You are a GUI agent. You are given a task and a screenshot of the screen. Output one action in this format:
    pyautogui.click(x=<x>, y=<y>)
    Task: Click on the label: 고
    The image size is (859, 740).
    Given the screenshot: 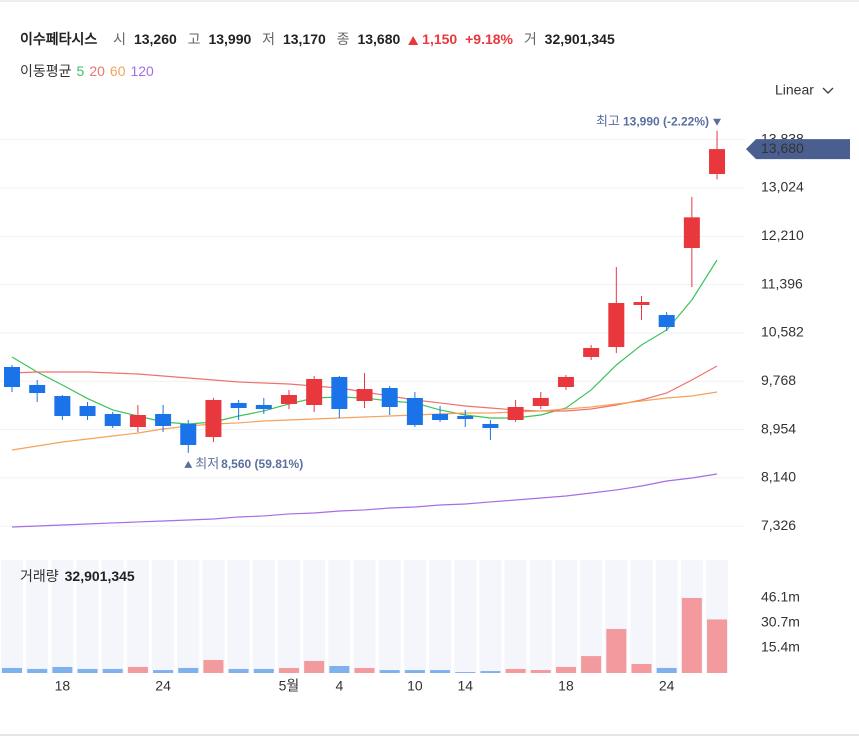 What is the action you would take?
    pyautogui.click(x=194, y=39)
    